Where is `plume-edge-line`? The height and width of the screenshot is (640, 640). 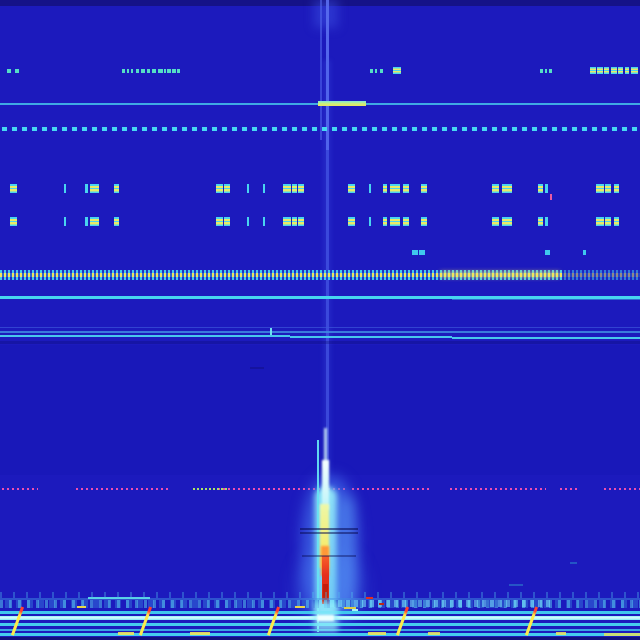 plume-edge-line is located at coordinates (318, 536).